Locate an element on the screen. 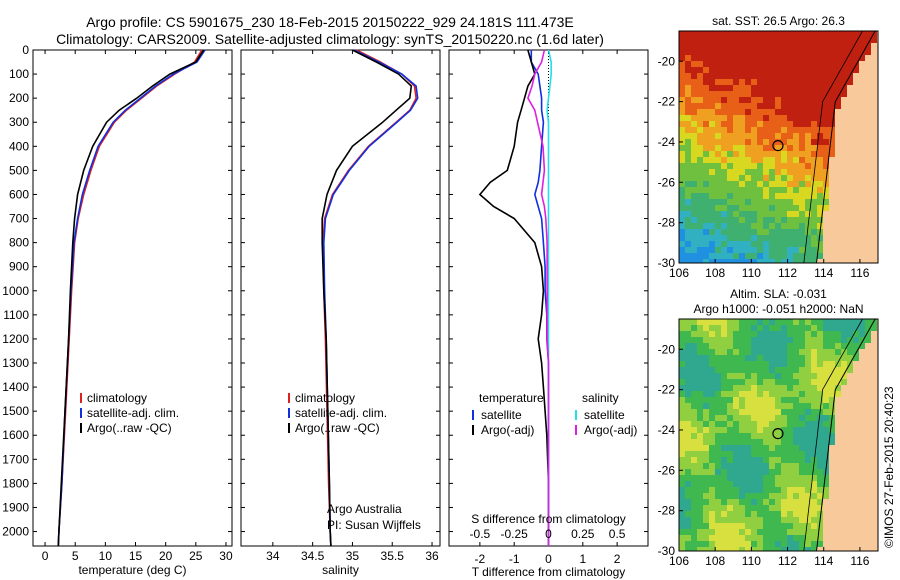 This screenshot has width=900, height=580. x-axis-label: temperature (deg C) is located at coordinates (132, 570).